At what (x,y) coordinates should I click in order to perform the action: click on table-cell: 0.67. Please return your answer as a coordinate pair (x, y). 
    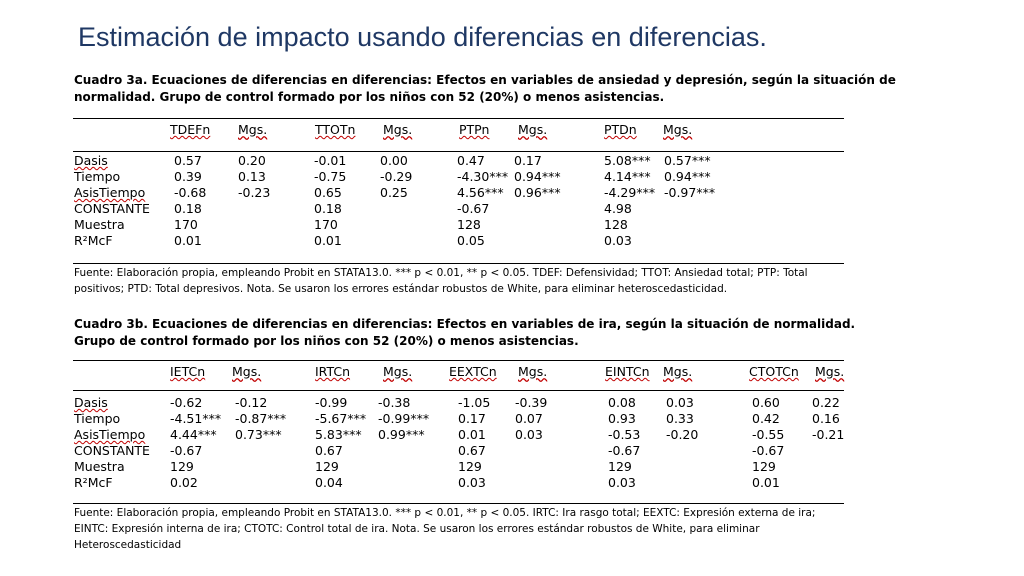
    Looking at the image, I should click on (329, 450).